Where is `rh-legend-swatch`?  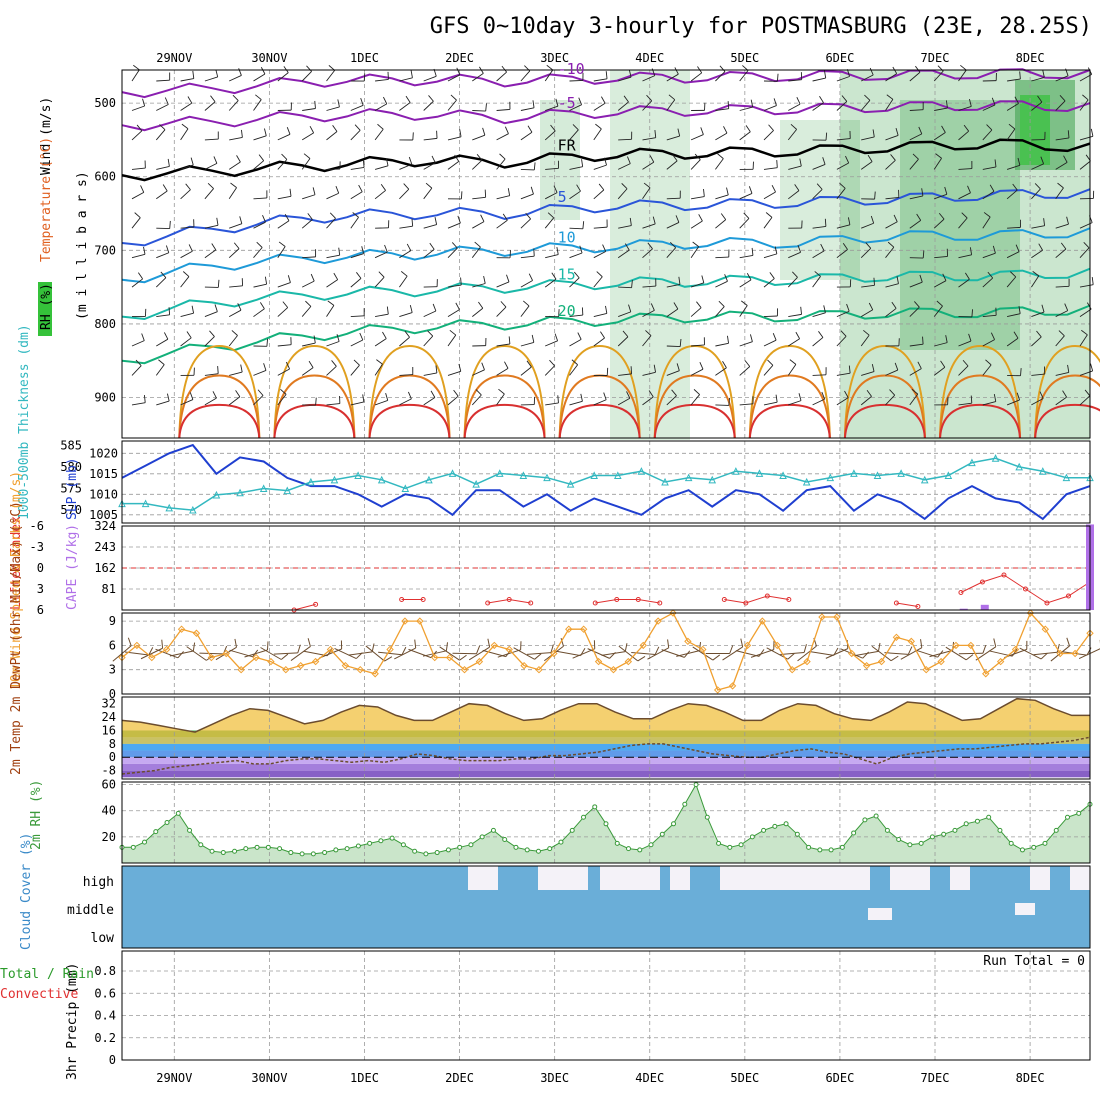
rh-legend-swatch is located at coordinates (45, 309).